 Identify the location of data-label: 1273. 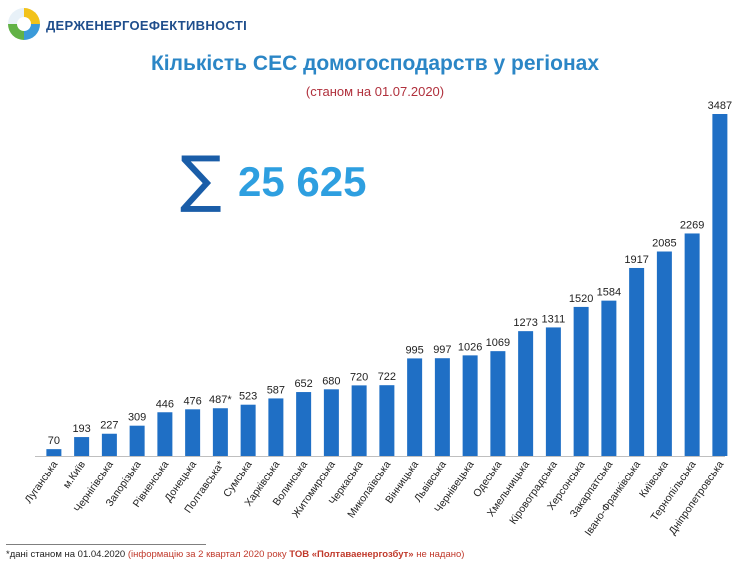
(525, 323).